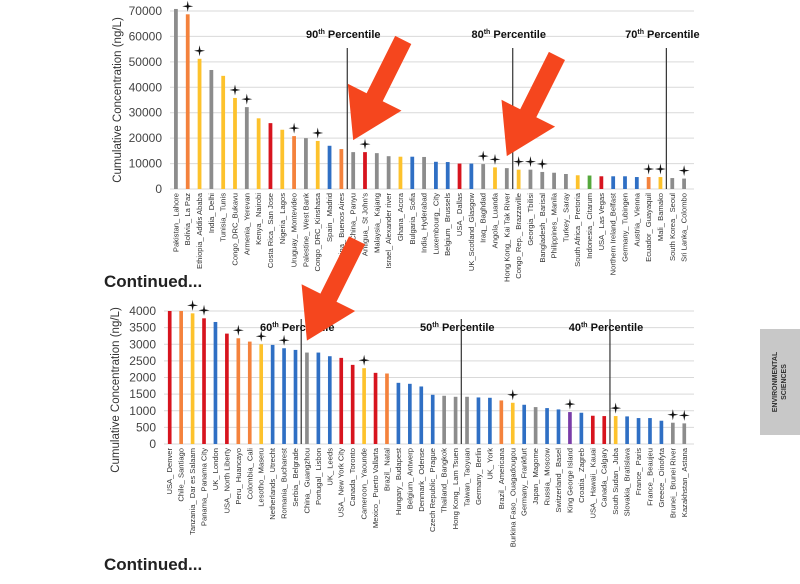 This screenshot has width=800, height=584. What do you see at coordinates (459, 214) in the screenshot?
I see `x-tick-label: USA_ Dallas` at bounding box center [459, 214].